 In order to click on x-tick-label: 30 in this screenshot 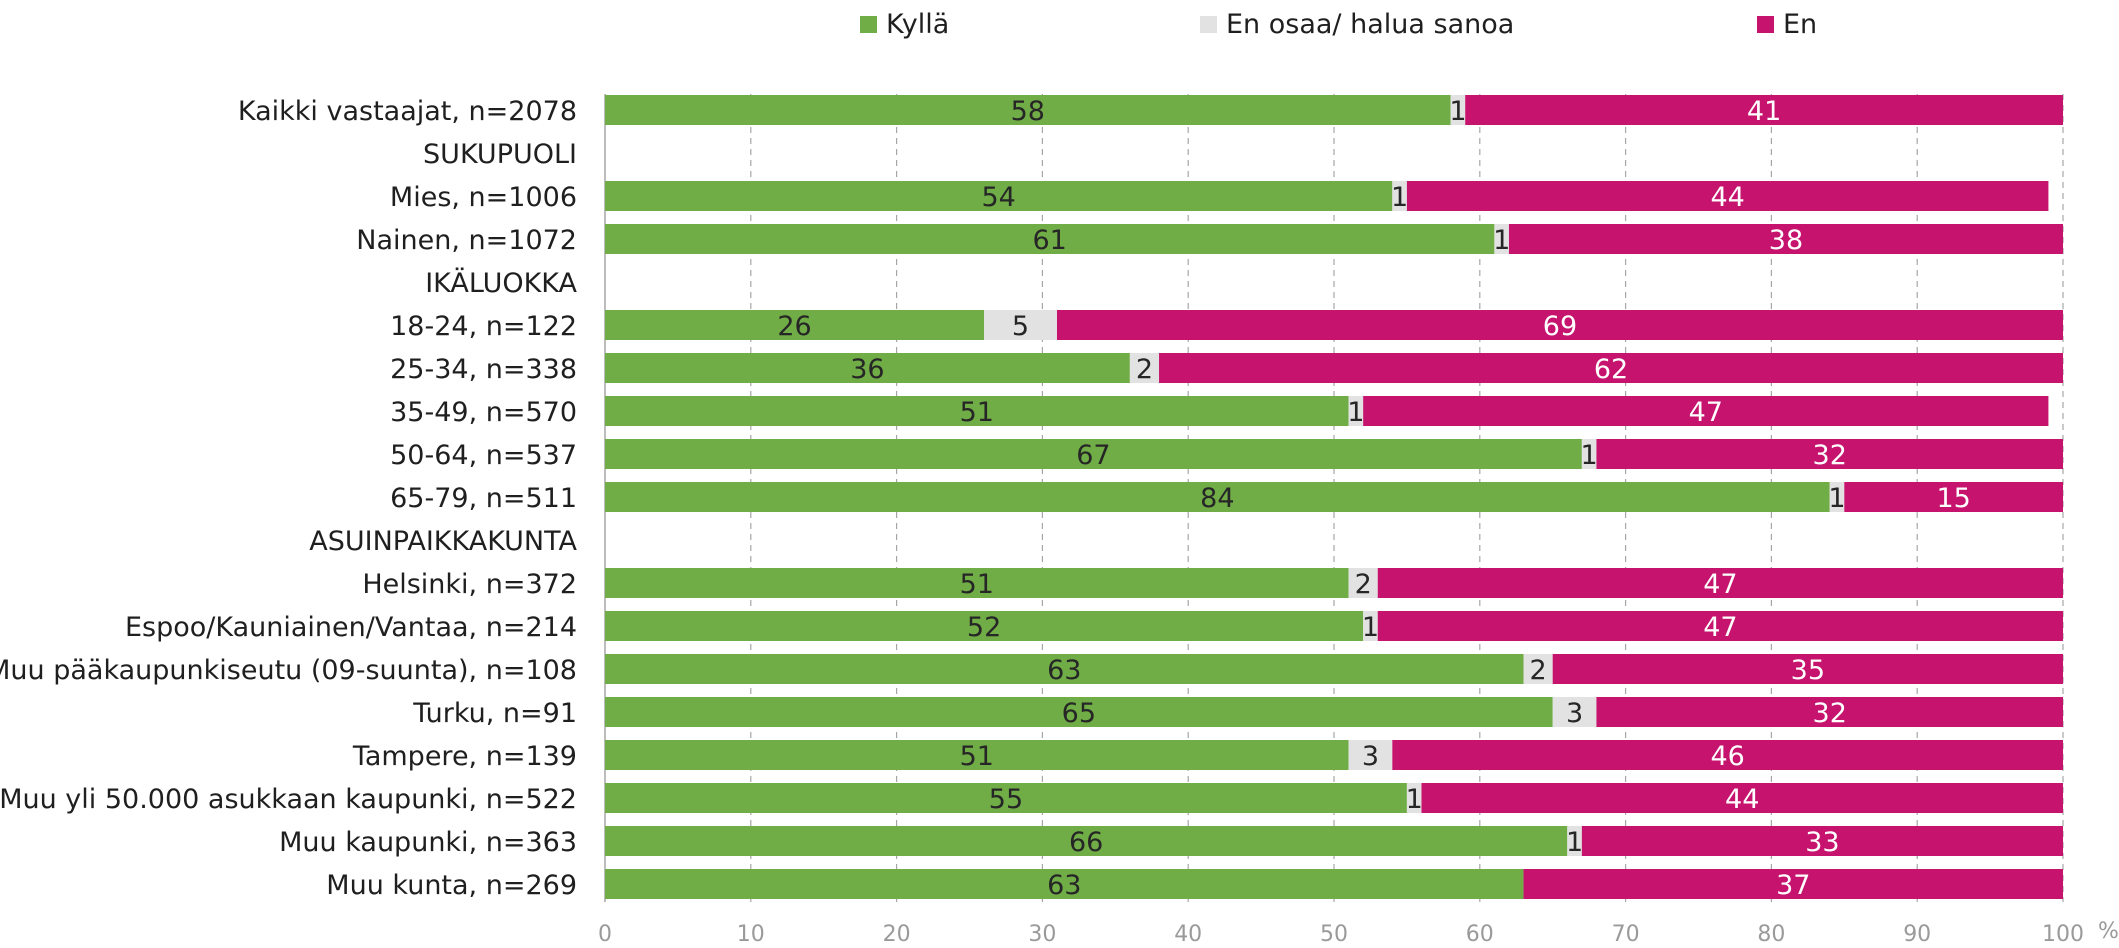, I will do `click(1042, 934)`.